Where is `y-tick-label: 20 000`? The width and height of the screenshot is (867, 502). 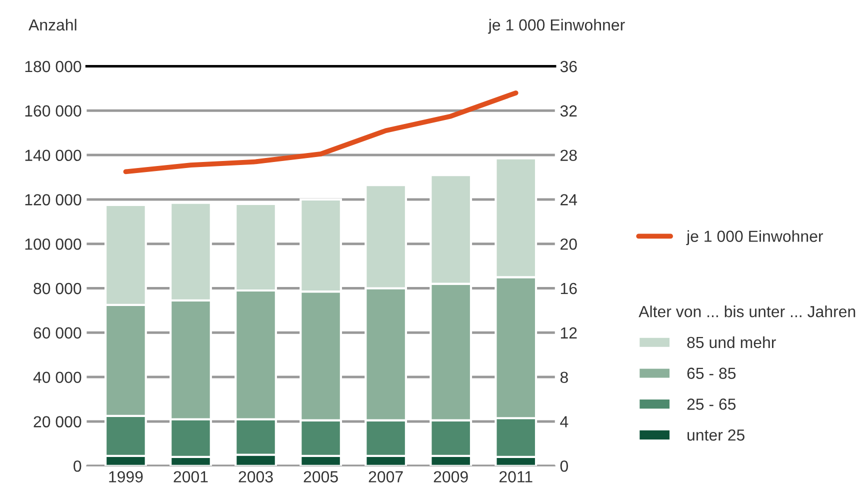 y-tick-label: 20 000 is located at coordinates (58, 422).